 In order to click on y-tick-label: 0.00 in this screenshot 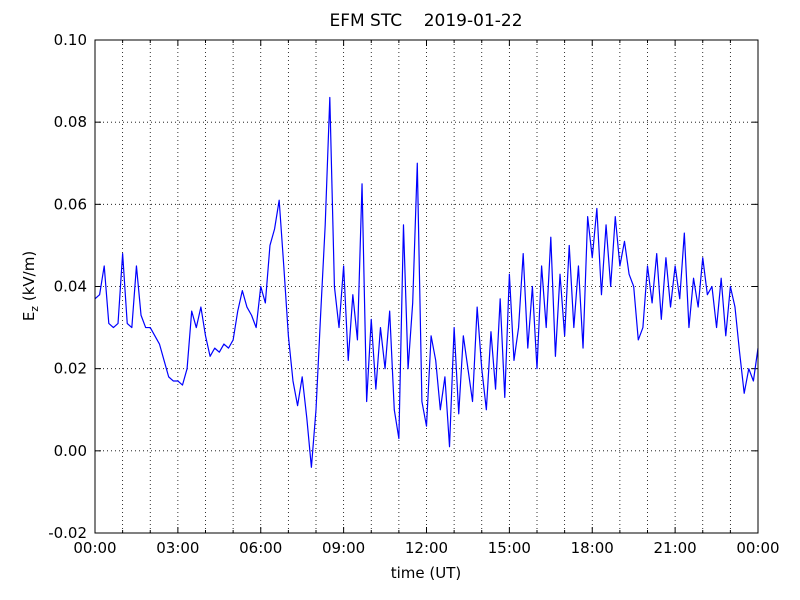, I will do `click(70, 451)`.